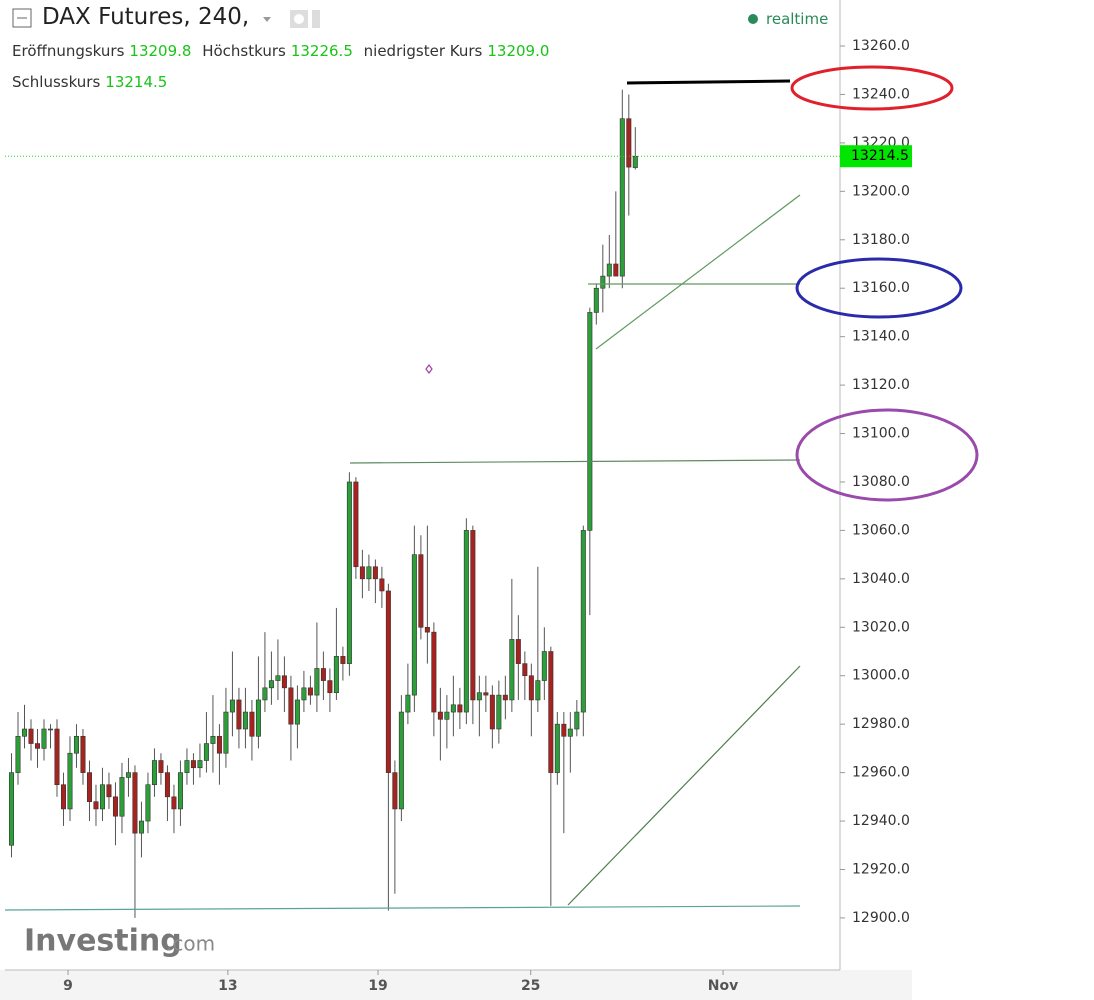 Image resolution: width=1094 pixels, height=1000 pixels. Describe the element at coordinates (244, 51) in the screenshot. I see `readout-label: Höchstkurs` at that location.